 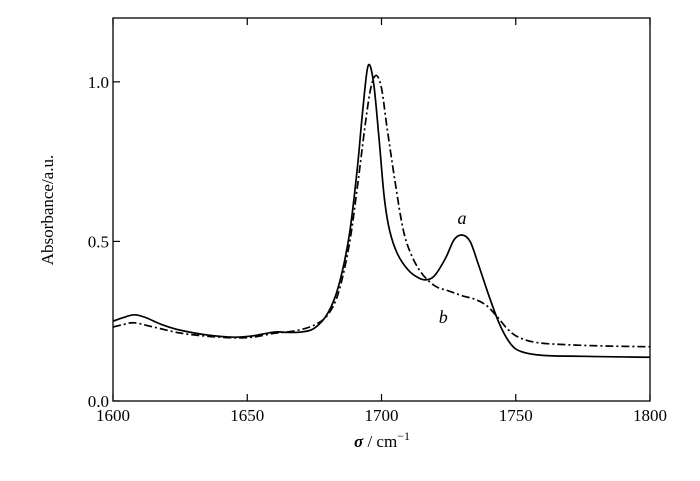 I want to click on x-axis-title: σ / cm−1, so click(x=382, y=440).